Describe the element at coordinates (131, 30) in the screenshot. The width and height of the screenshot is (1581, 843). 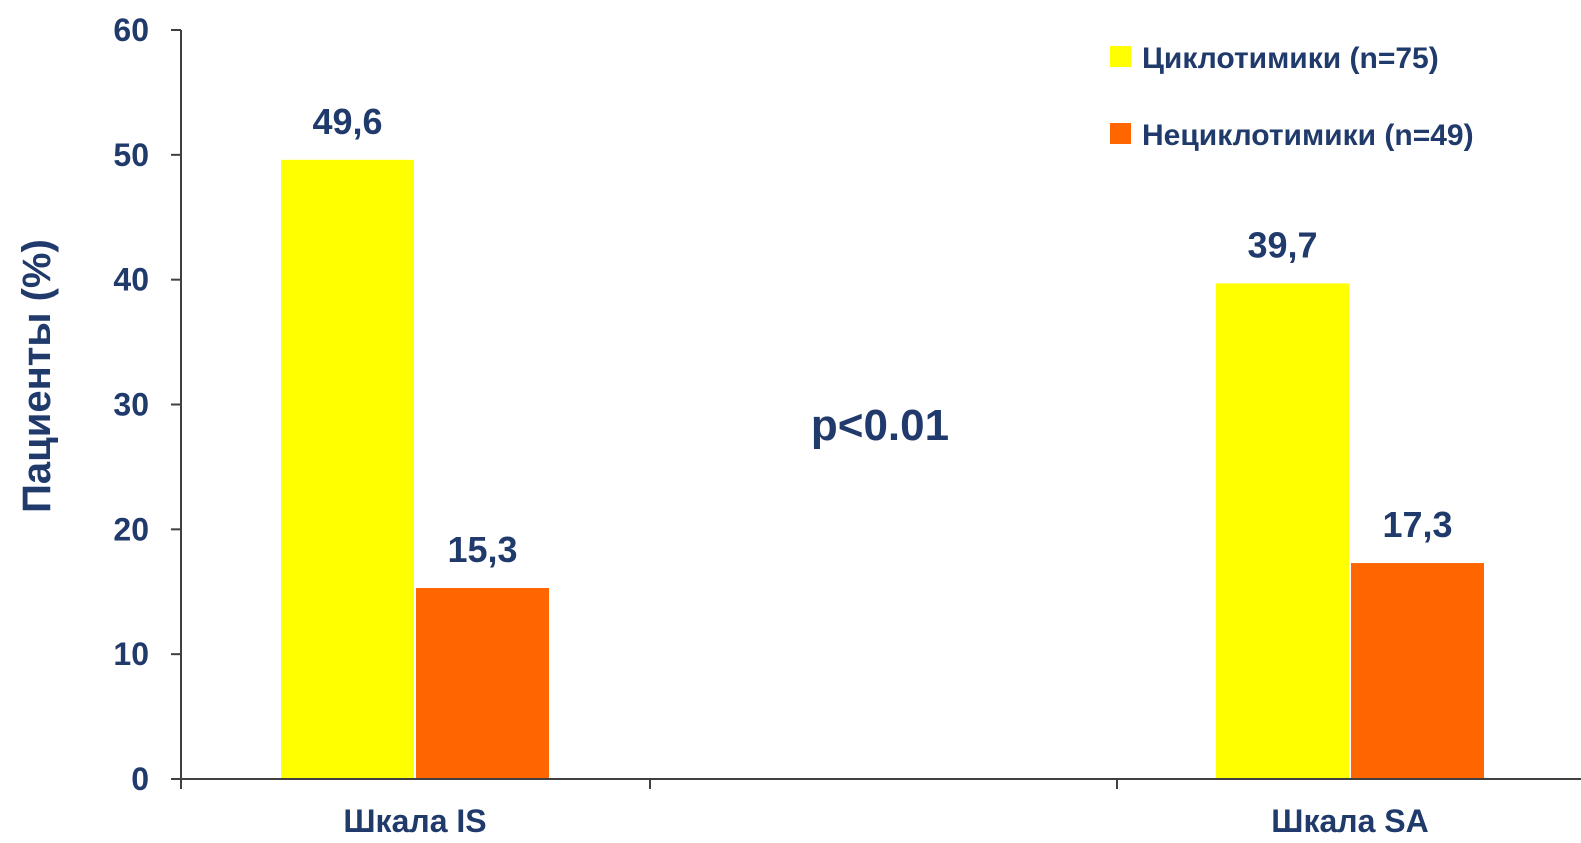
I see `y-tick-label: 60` at that location.